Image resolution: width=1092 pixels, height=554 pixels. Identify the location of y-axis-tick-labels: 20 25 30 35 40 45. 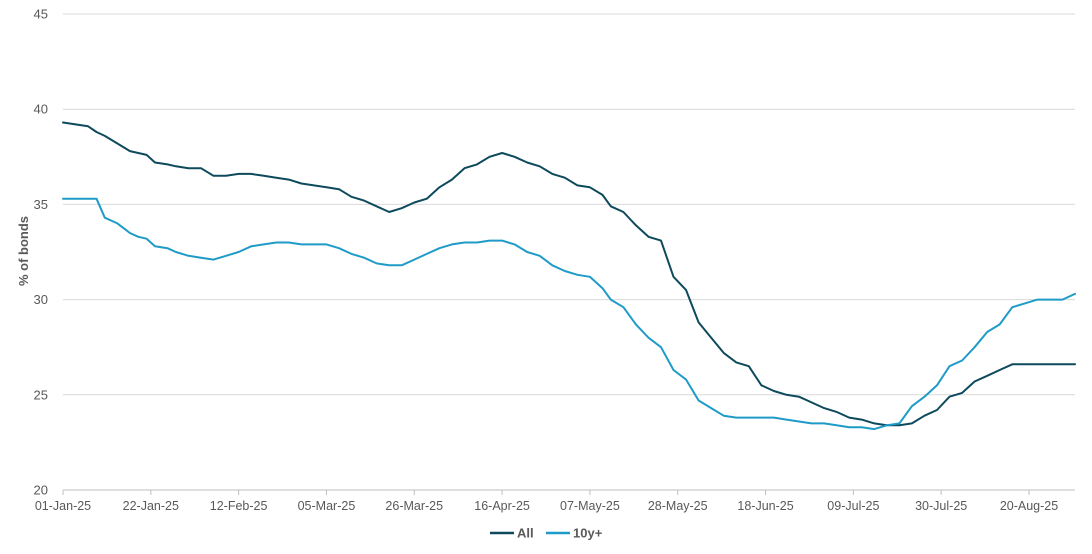
(41, 252).